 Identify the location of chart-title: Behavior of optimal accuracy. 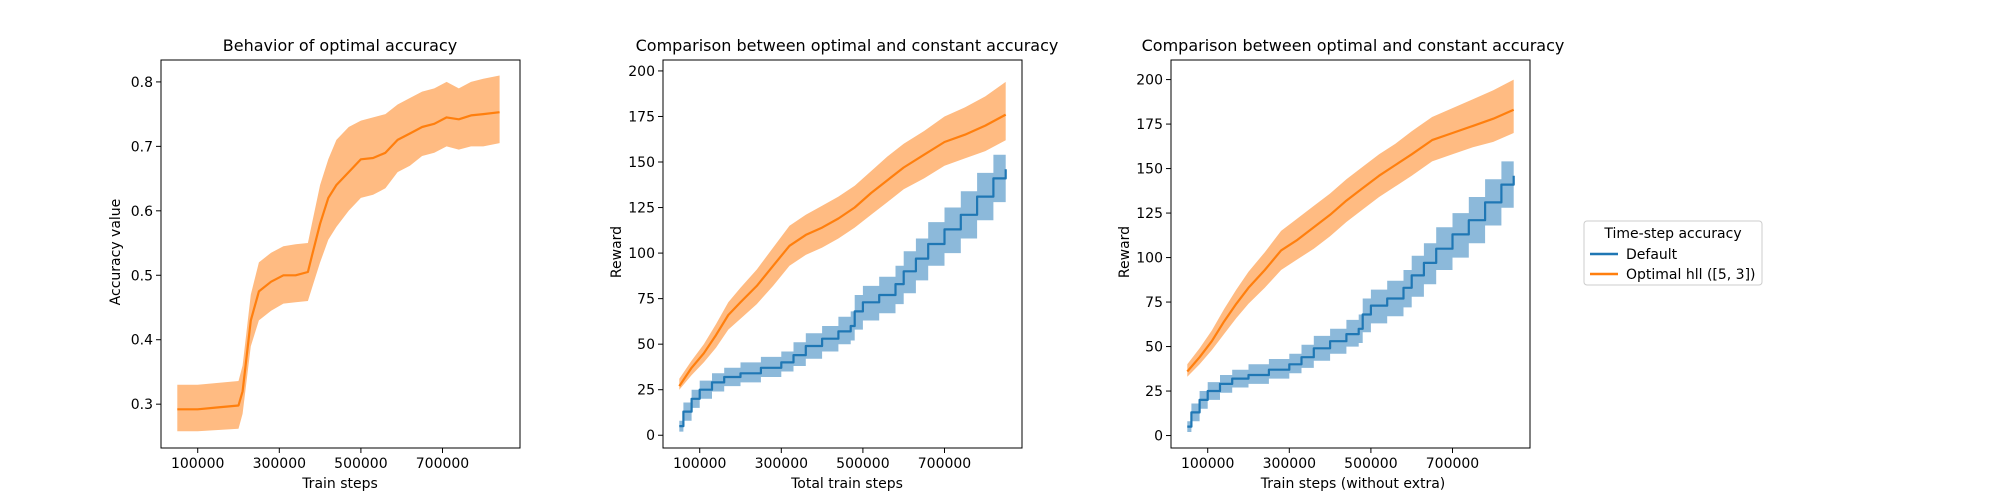
(340, 45).